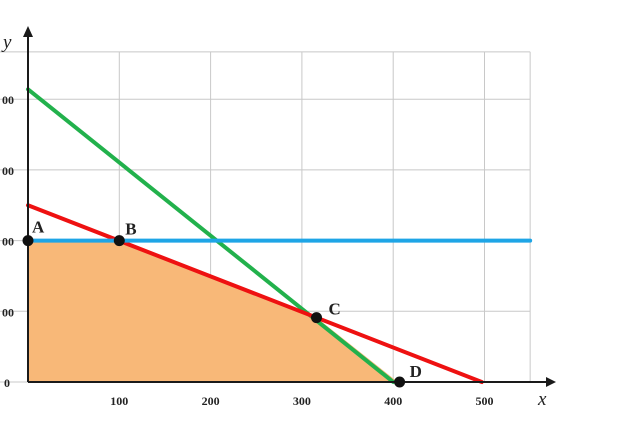 This screenshot has width=641, height=421. Describe the element at coordinates (393, 401) in the screenshot. I see `x-tick-label: 400` at that location.